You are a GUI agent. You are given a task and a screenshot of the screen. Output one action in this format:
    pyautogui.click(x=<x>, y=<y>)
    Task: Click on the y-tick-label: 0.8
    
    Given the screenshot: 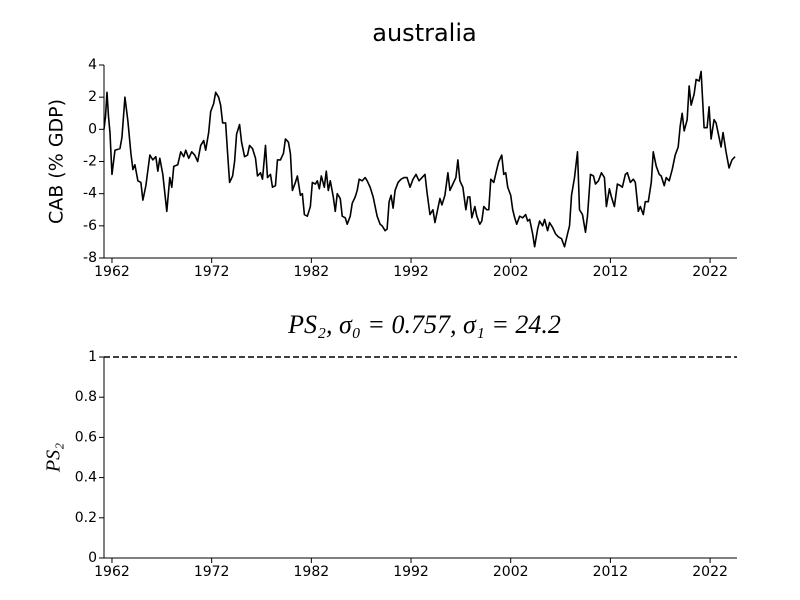 What is the action you would take?
    pyautogui.click(x=86, y=397)
    